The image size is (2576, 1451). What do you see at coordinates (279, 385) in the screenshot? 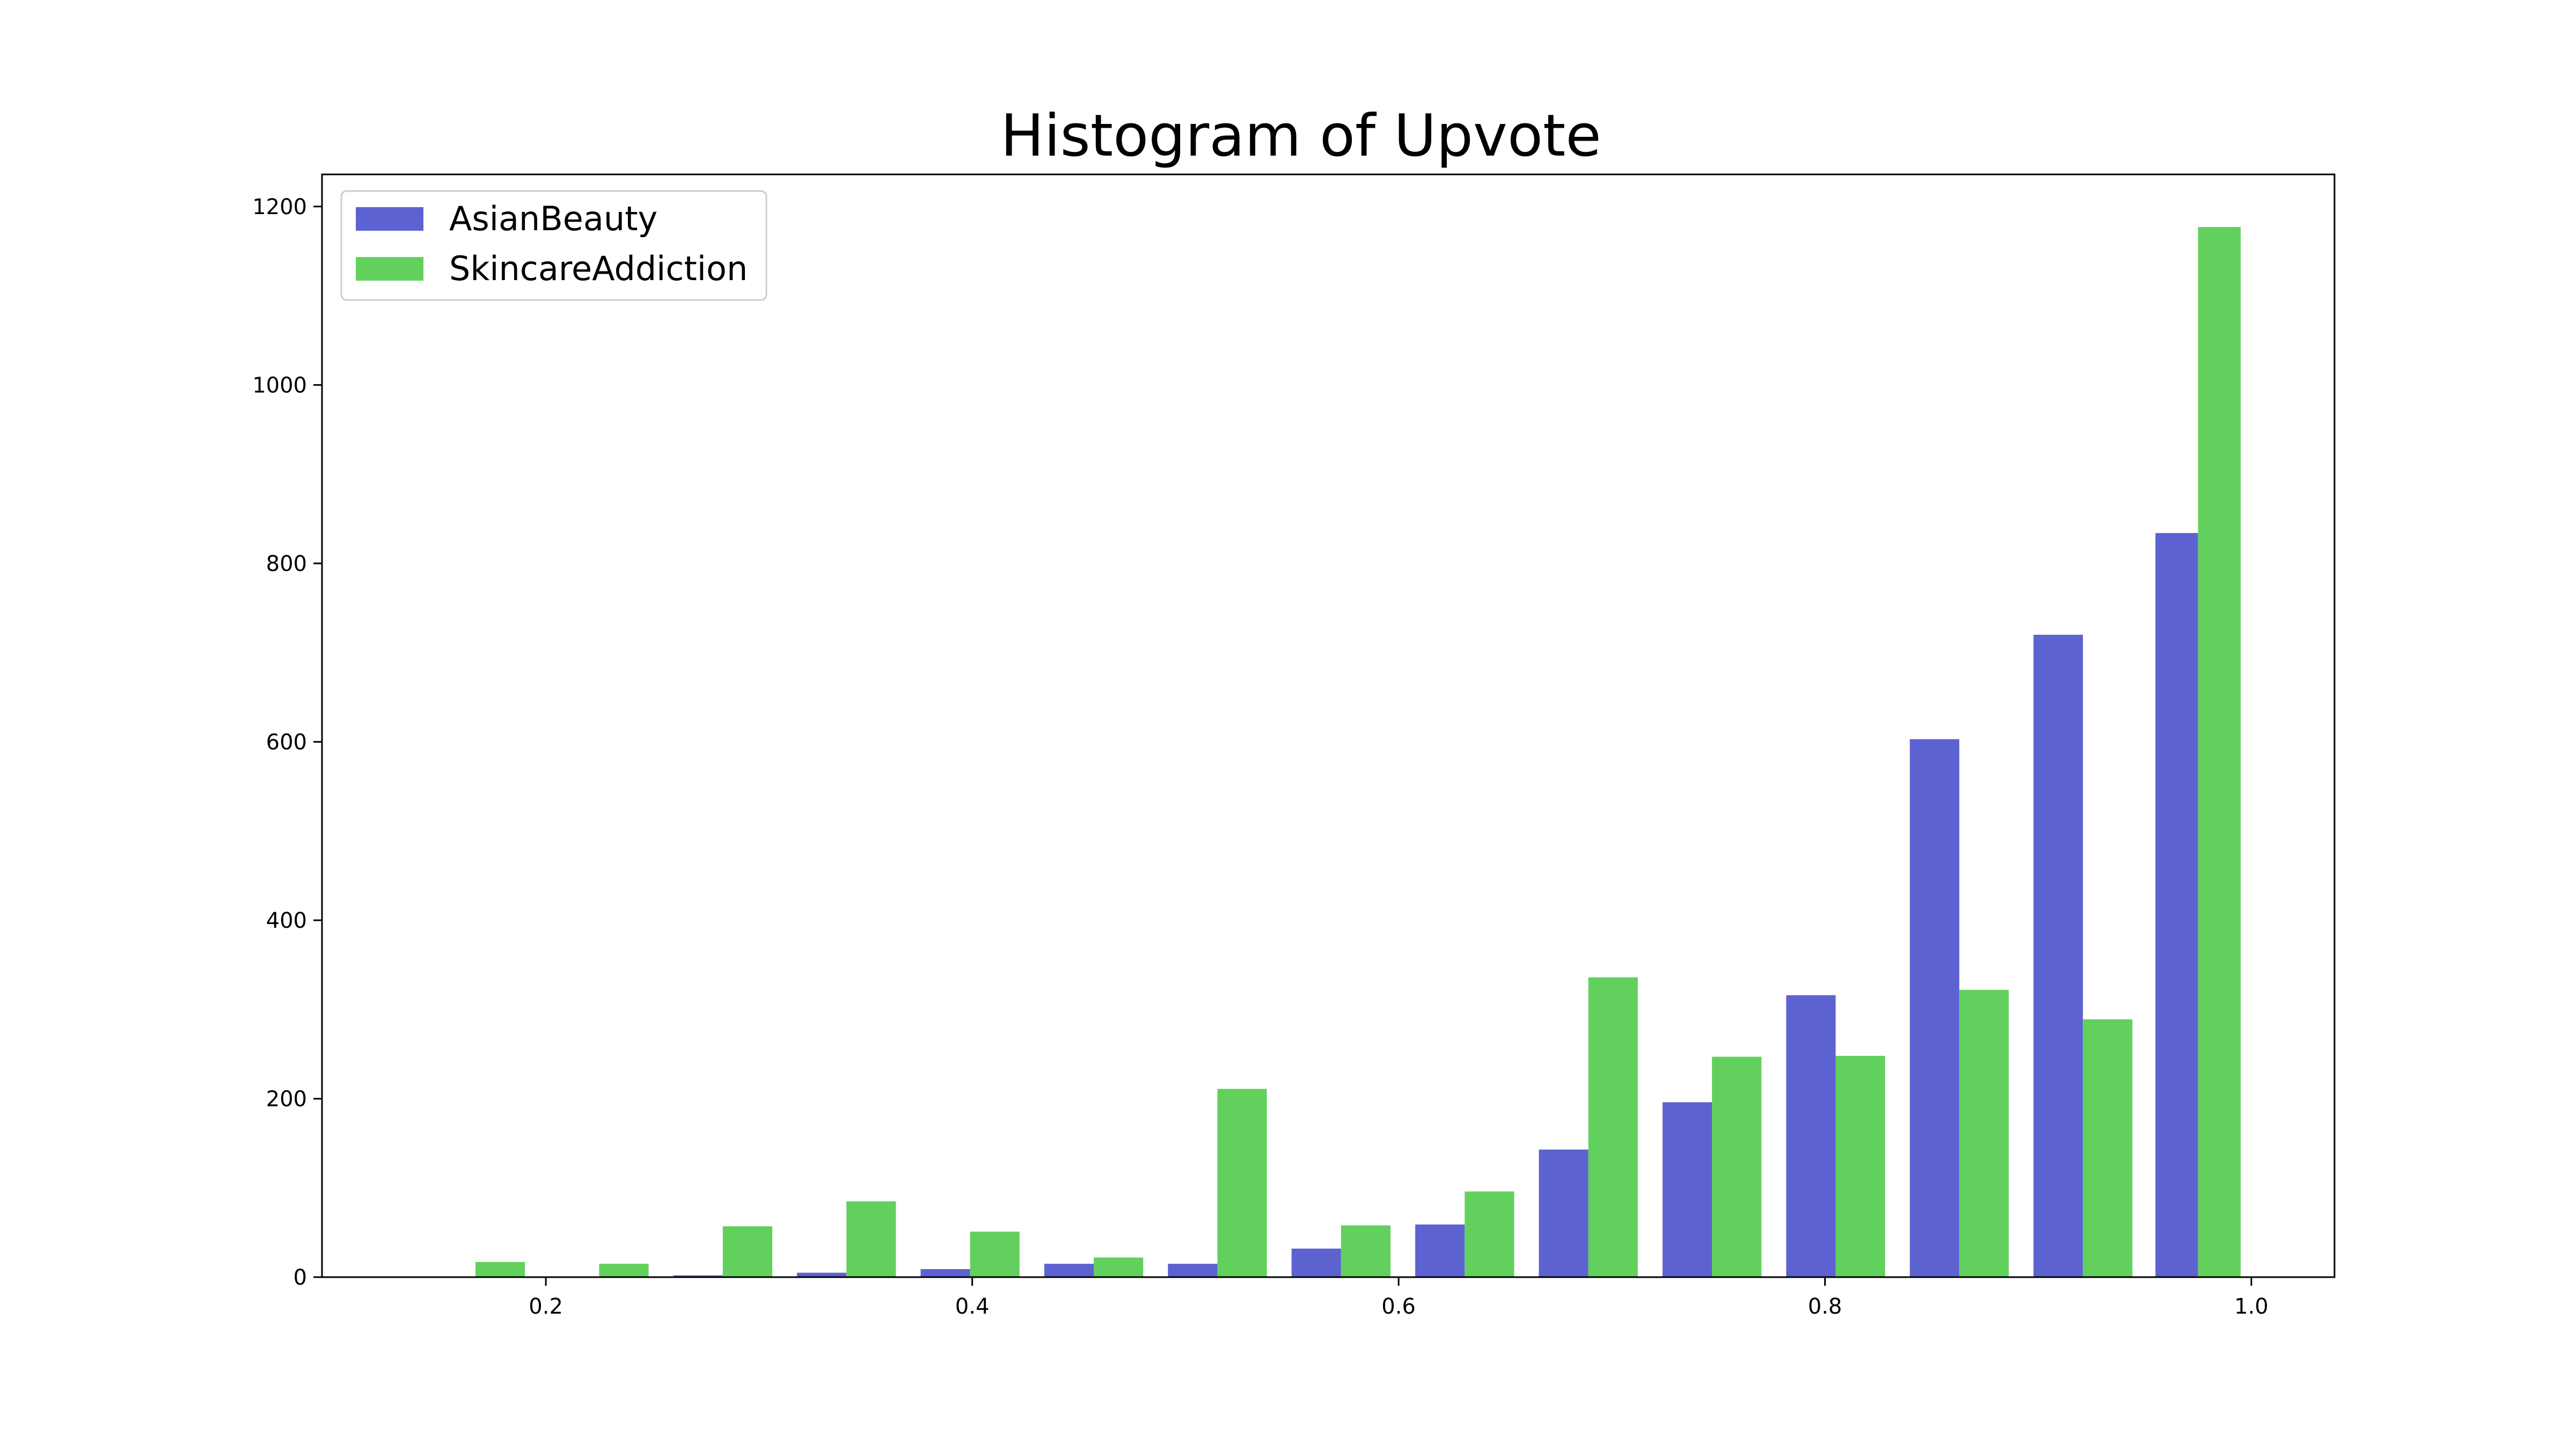
I see `y-tick-label: 1000` at bounding box center [279, 385].